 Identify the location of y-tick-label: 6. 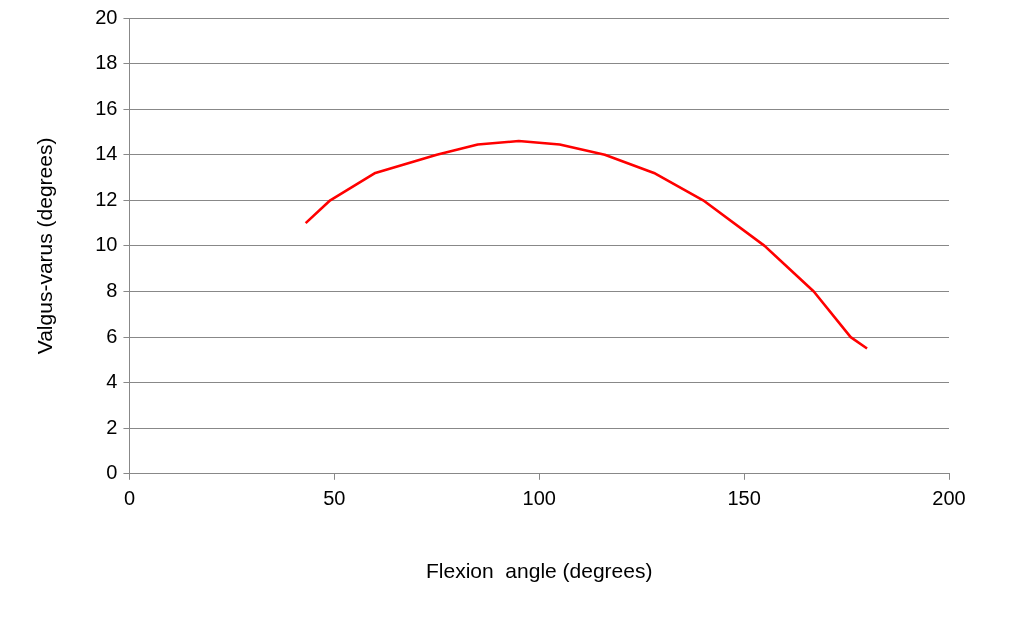
(112, 335).